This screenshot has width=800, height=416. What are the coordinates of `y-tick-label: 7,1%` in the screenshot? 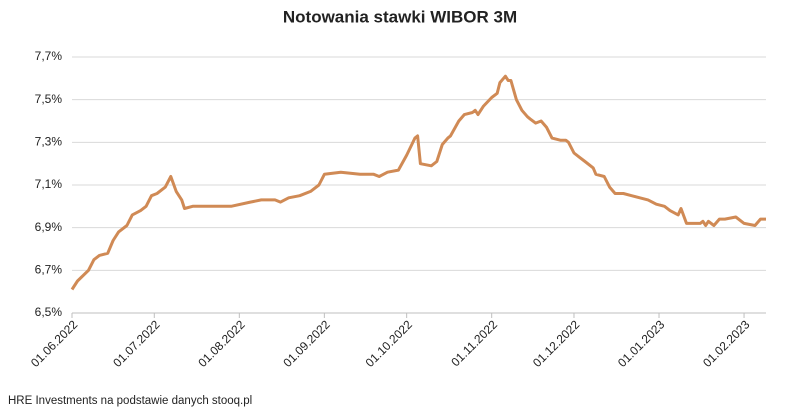 It's located at (49, 184).